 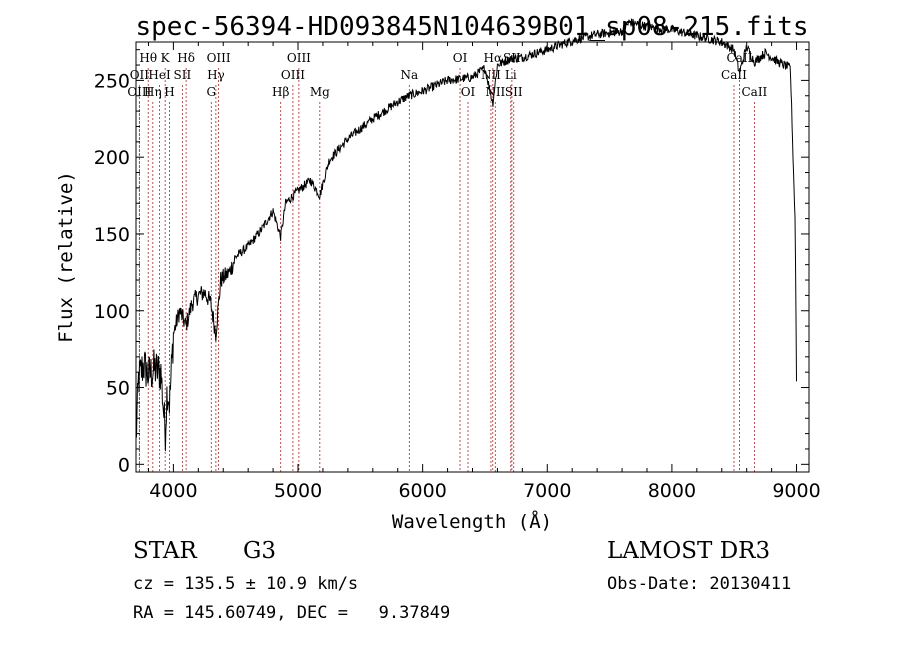 I want to click on x-tick-label: 8000, so click(x=672, y=491).